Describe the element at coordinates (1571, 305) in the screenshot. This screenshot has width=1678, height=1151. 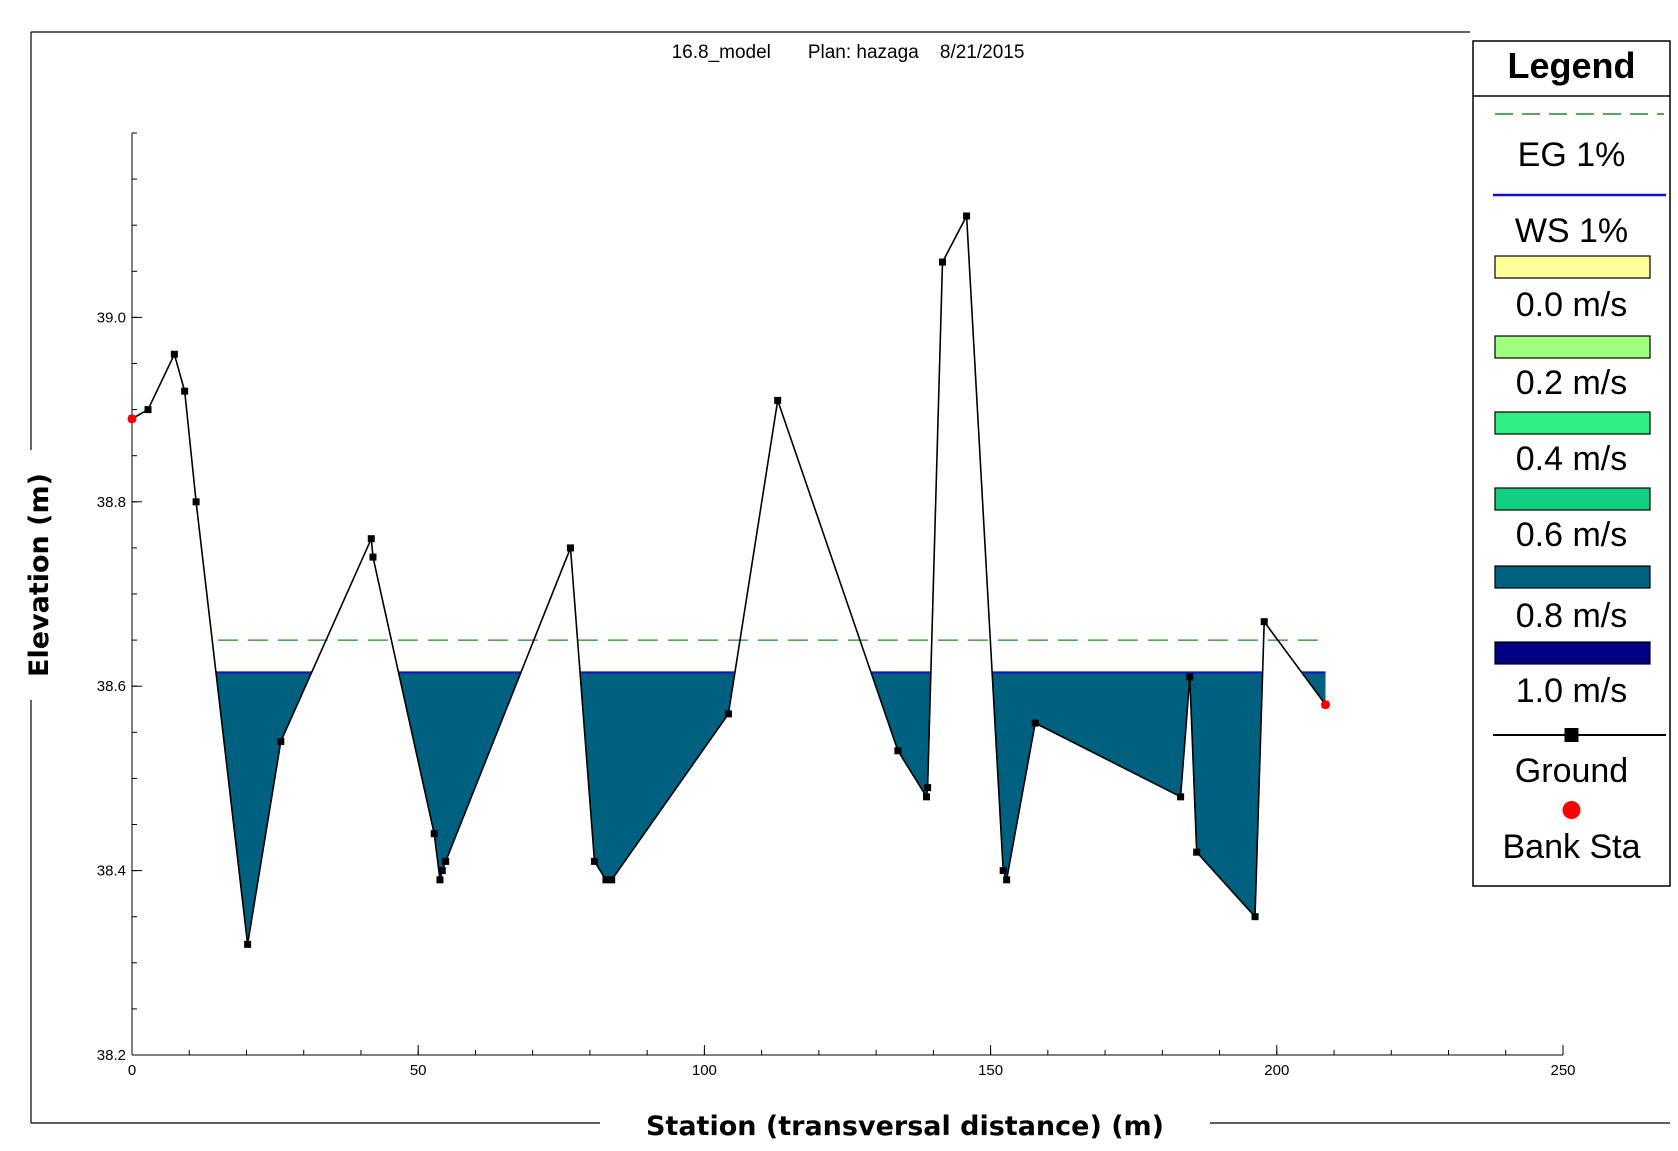
I see `legend-item-label: 0.0 m/s` at that location.